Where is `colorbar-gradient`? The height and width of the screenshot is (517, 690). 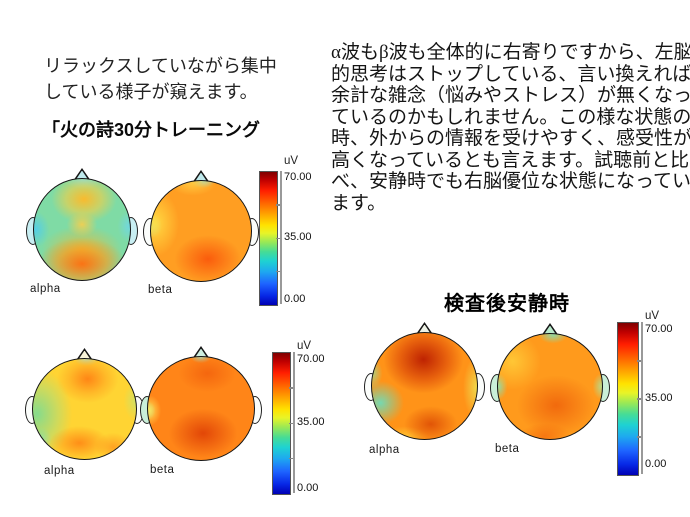
colorbar-gradient is located at coordinates (628, 399).